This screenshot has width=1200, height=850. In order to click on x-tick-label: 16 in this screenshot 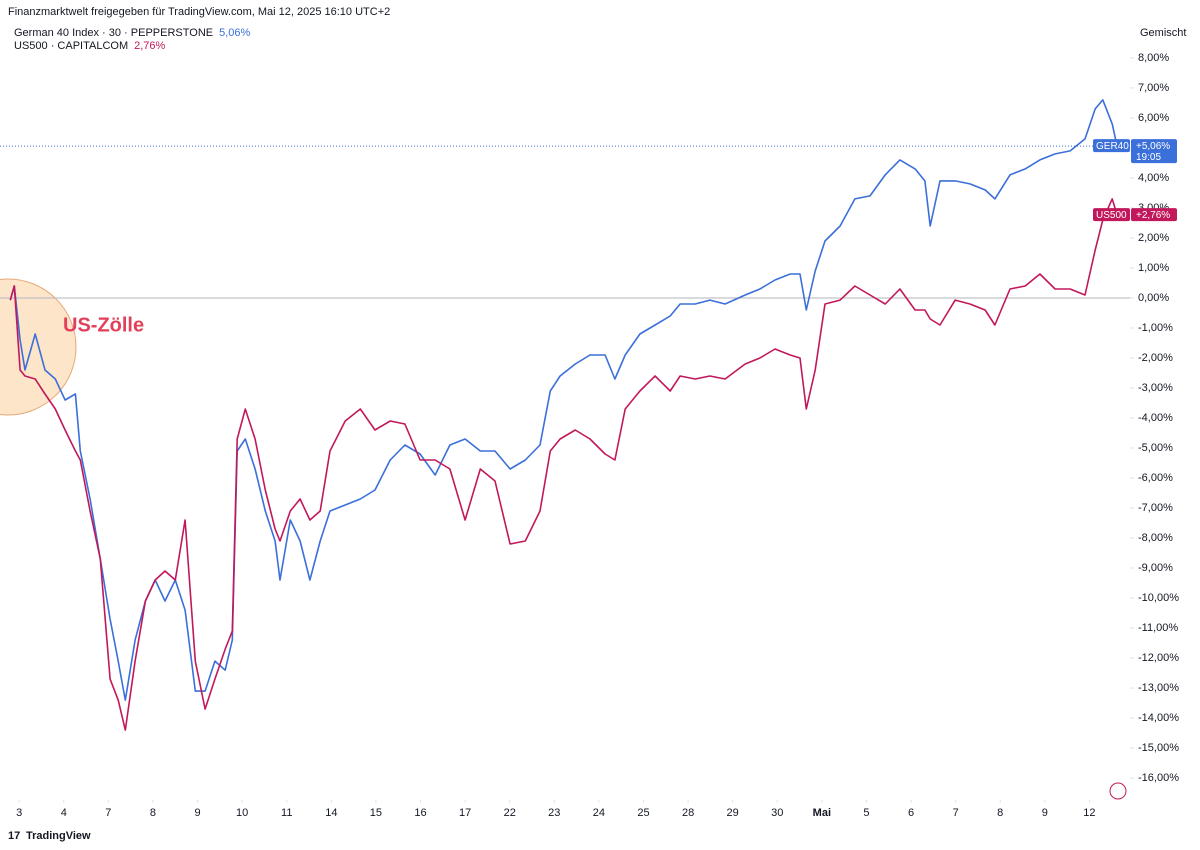, I will do `click(420, 813)`.